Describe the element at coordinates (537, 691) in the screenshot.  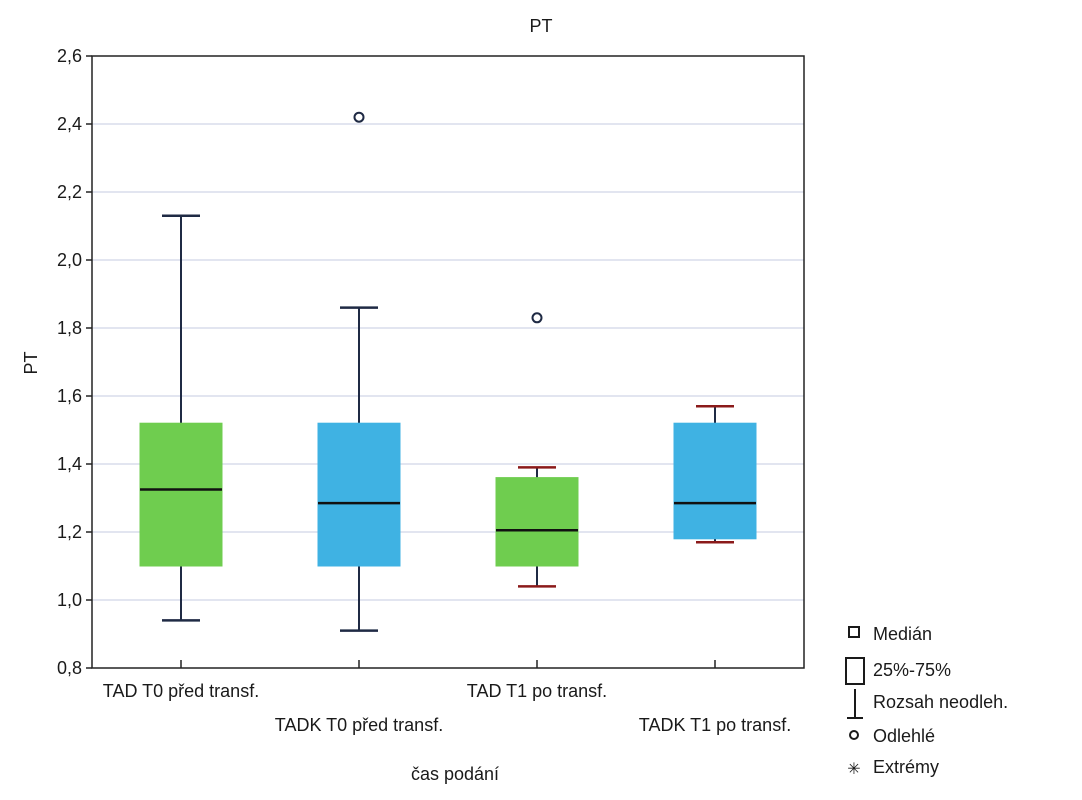
I see `x-tick-label: TAD T1 po transf.` at that location.